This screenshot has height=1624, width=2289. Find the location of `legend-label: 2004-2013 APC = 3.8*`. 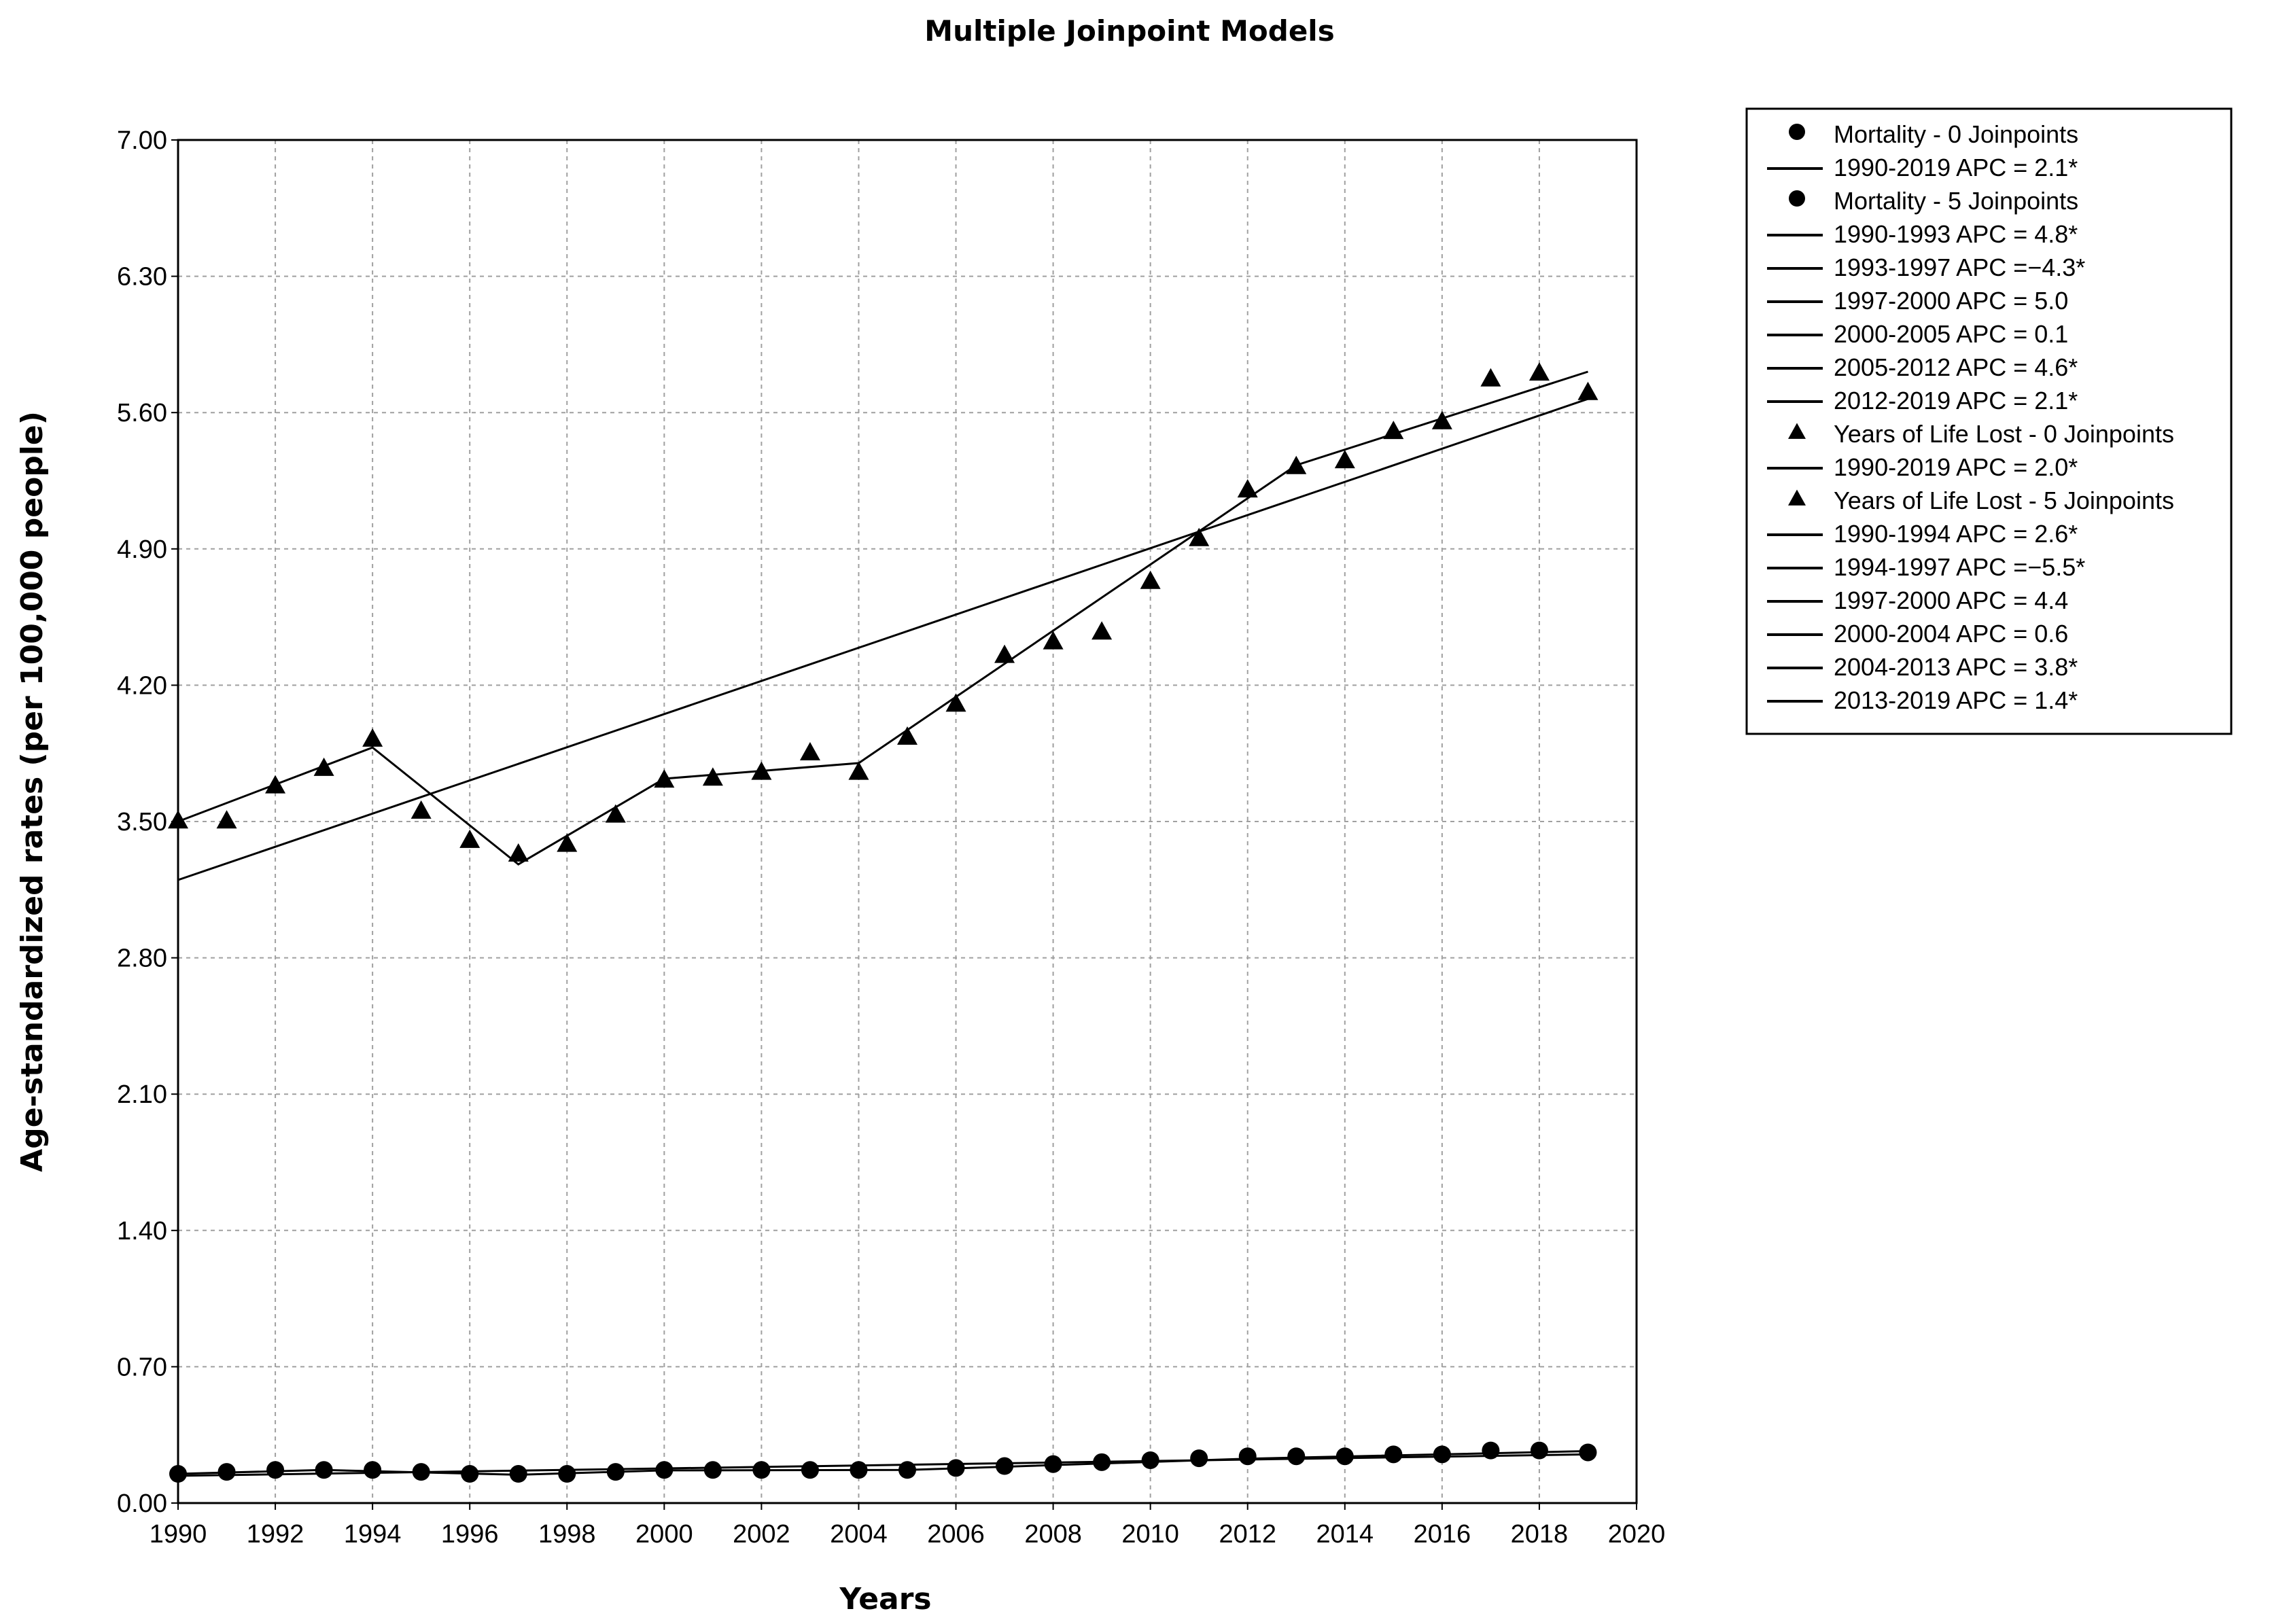

legend-label: 2004-2013 APC = 3.8* is located at coordinates (1956, 667).